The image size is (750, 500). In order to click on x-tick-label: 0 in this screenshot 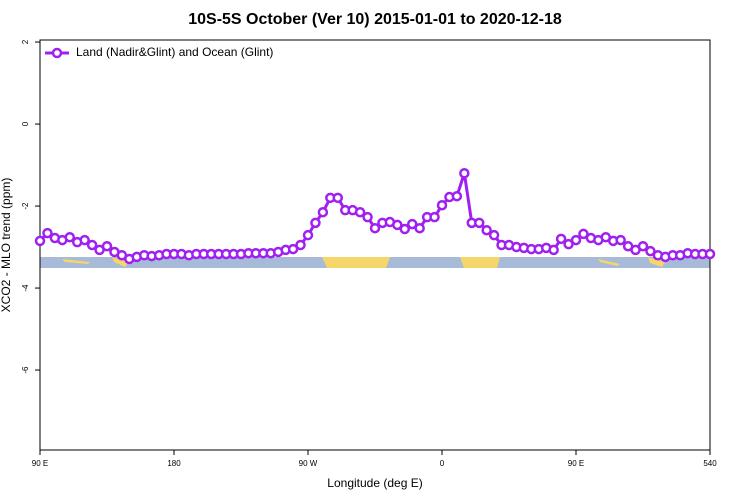, I will do `click(442, 463)`.